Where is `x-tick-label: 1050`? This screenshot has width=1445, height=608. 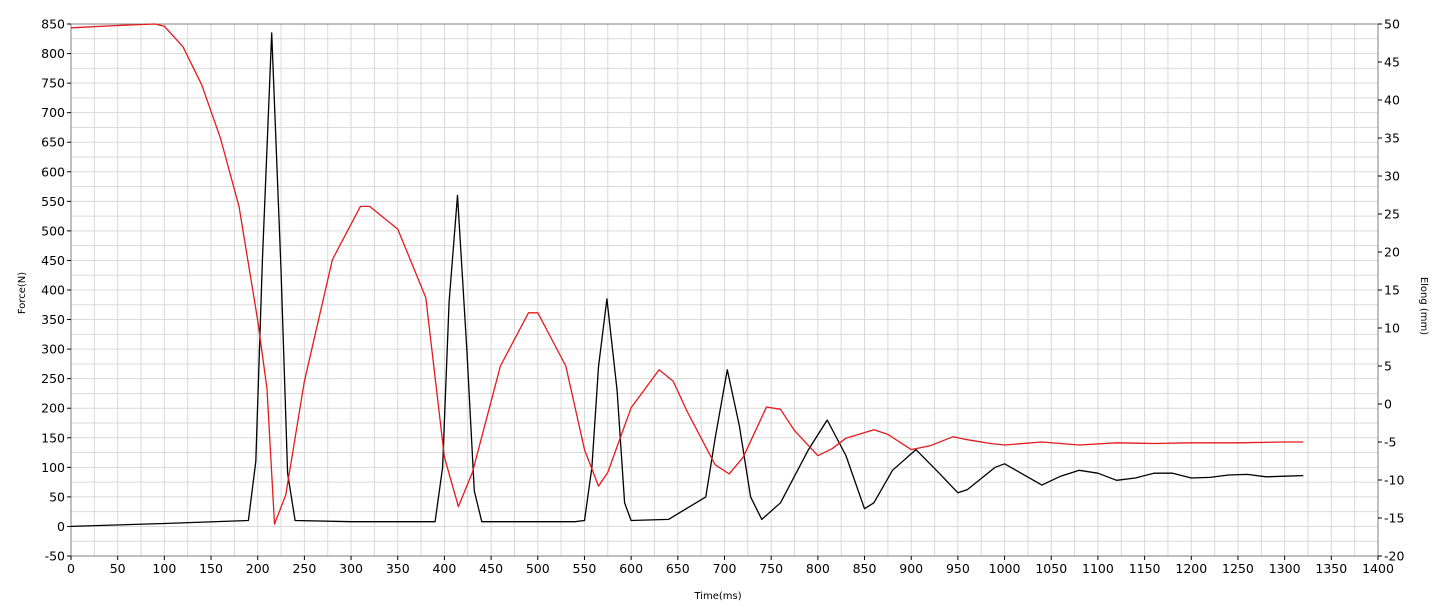
x-tick-label: 1050 is located at coordinates (1051, 568).